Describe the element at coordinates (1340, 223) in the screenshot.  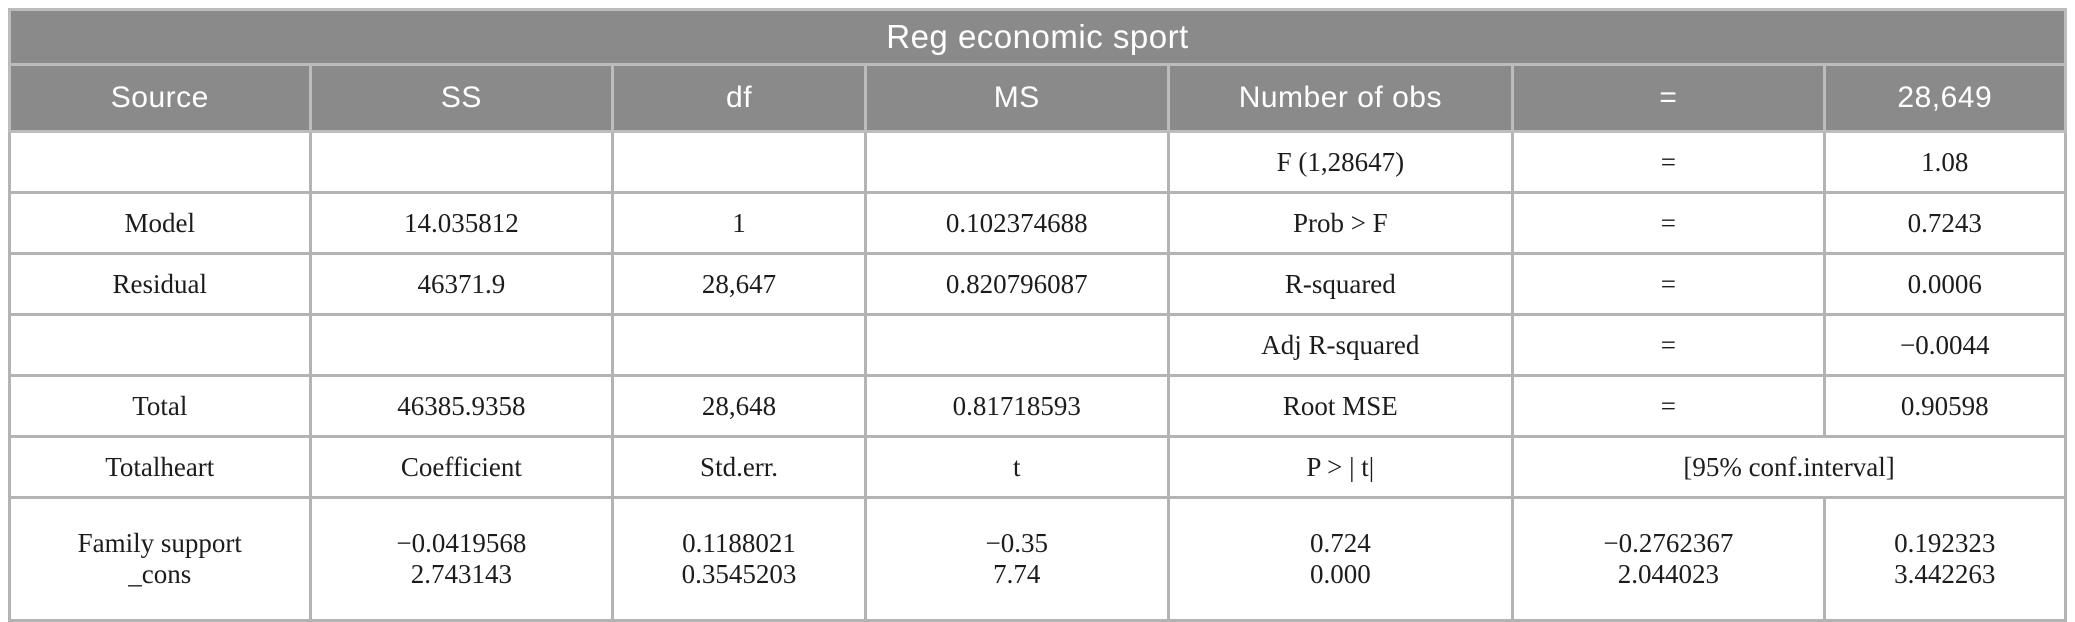
I see `cell-stat-prob-f: Prob > F` at that location.